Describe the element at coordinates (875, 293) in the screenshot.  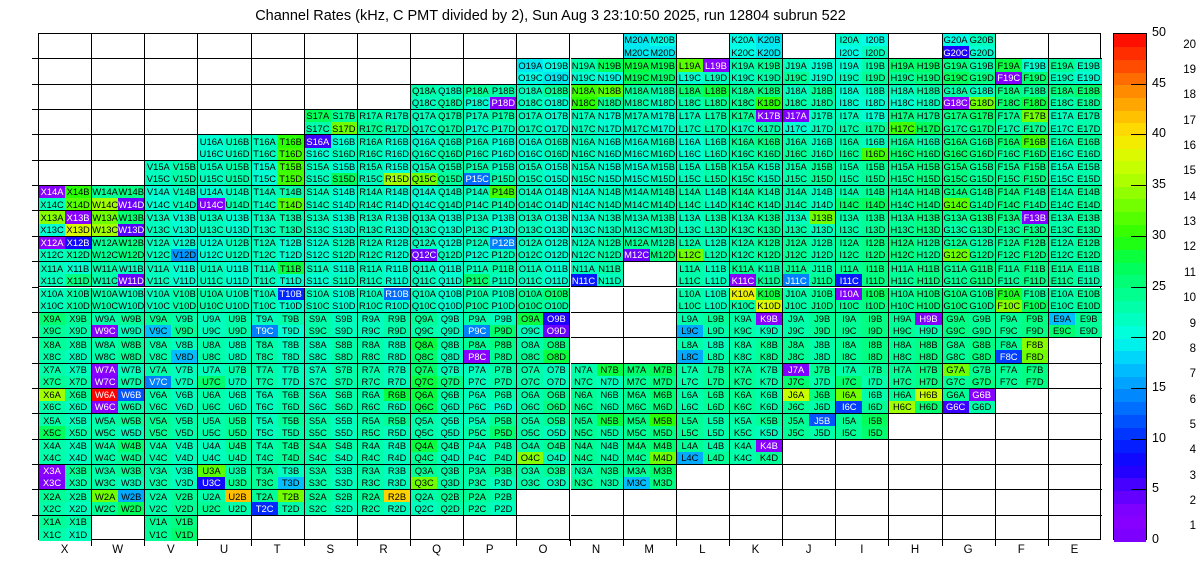
I see `heatmap-subcell: I10B` at that location.